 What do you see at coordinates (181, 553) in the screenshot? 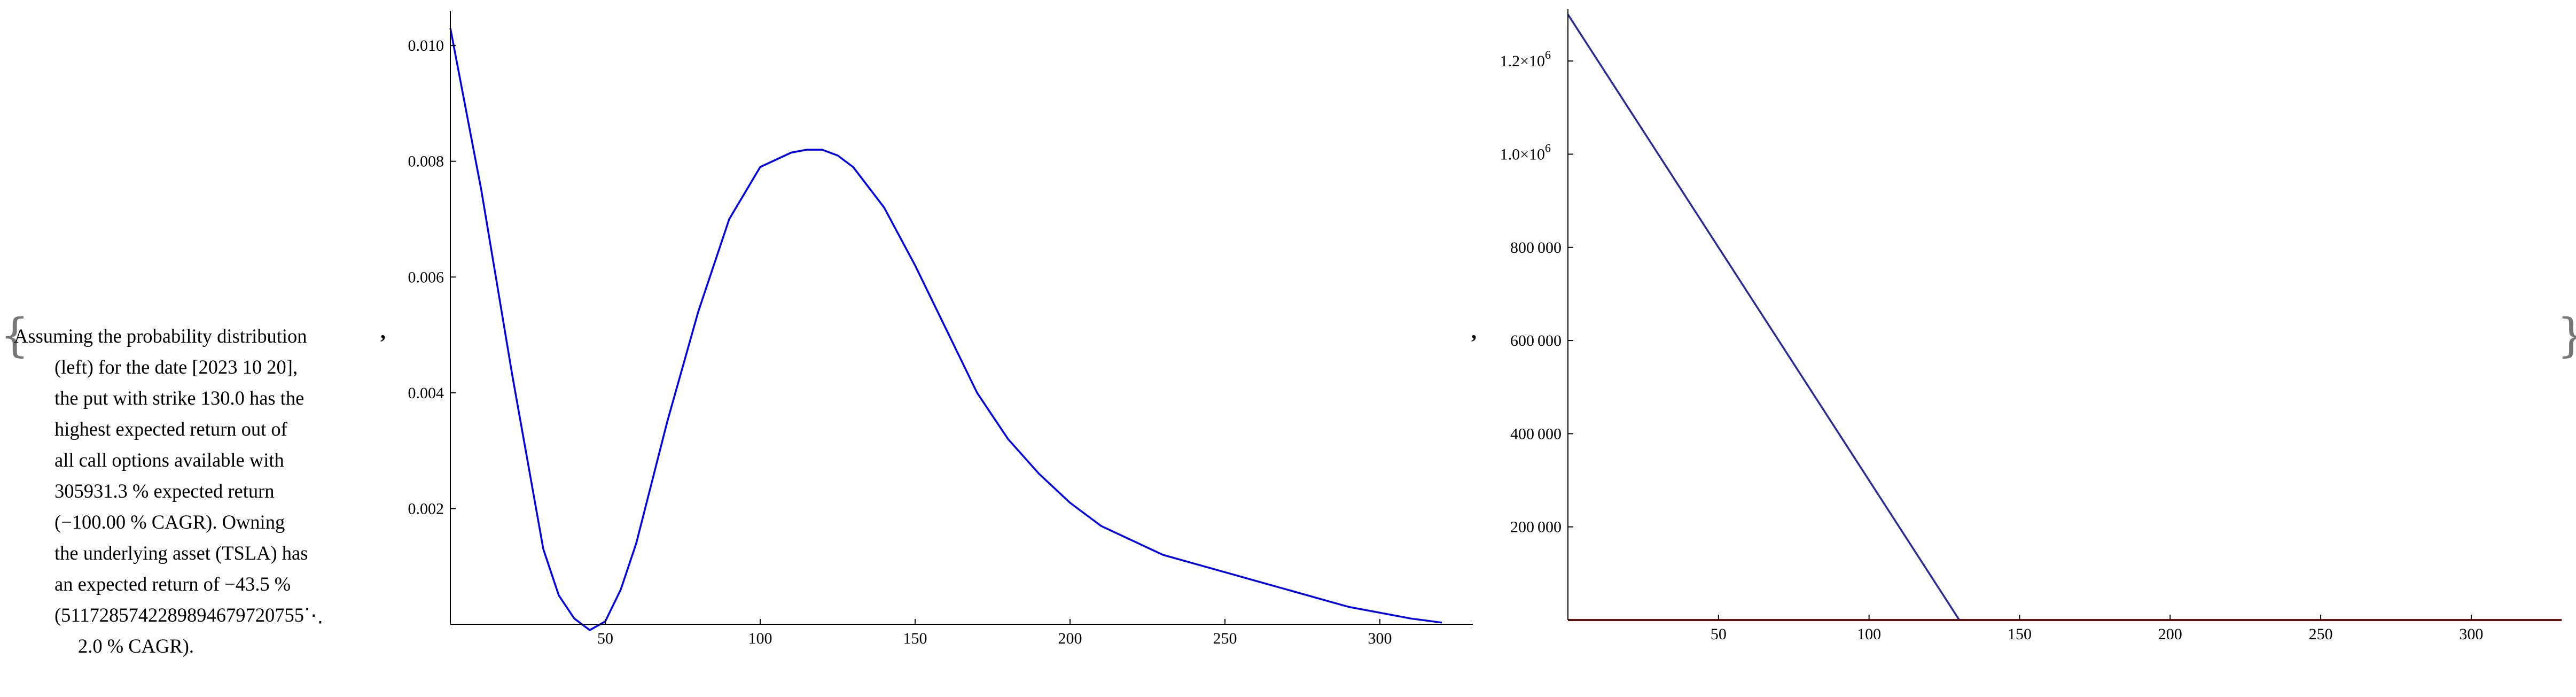
I see `description-line: the underlying asset (TSLA) has` at bounding box center [181, 553].